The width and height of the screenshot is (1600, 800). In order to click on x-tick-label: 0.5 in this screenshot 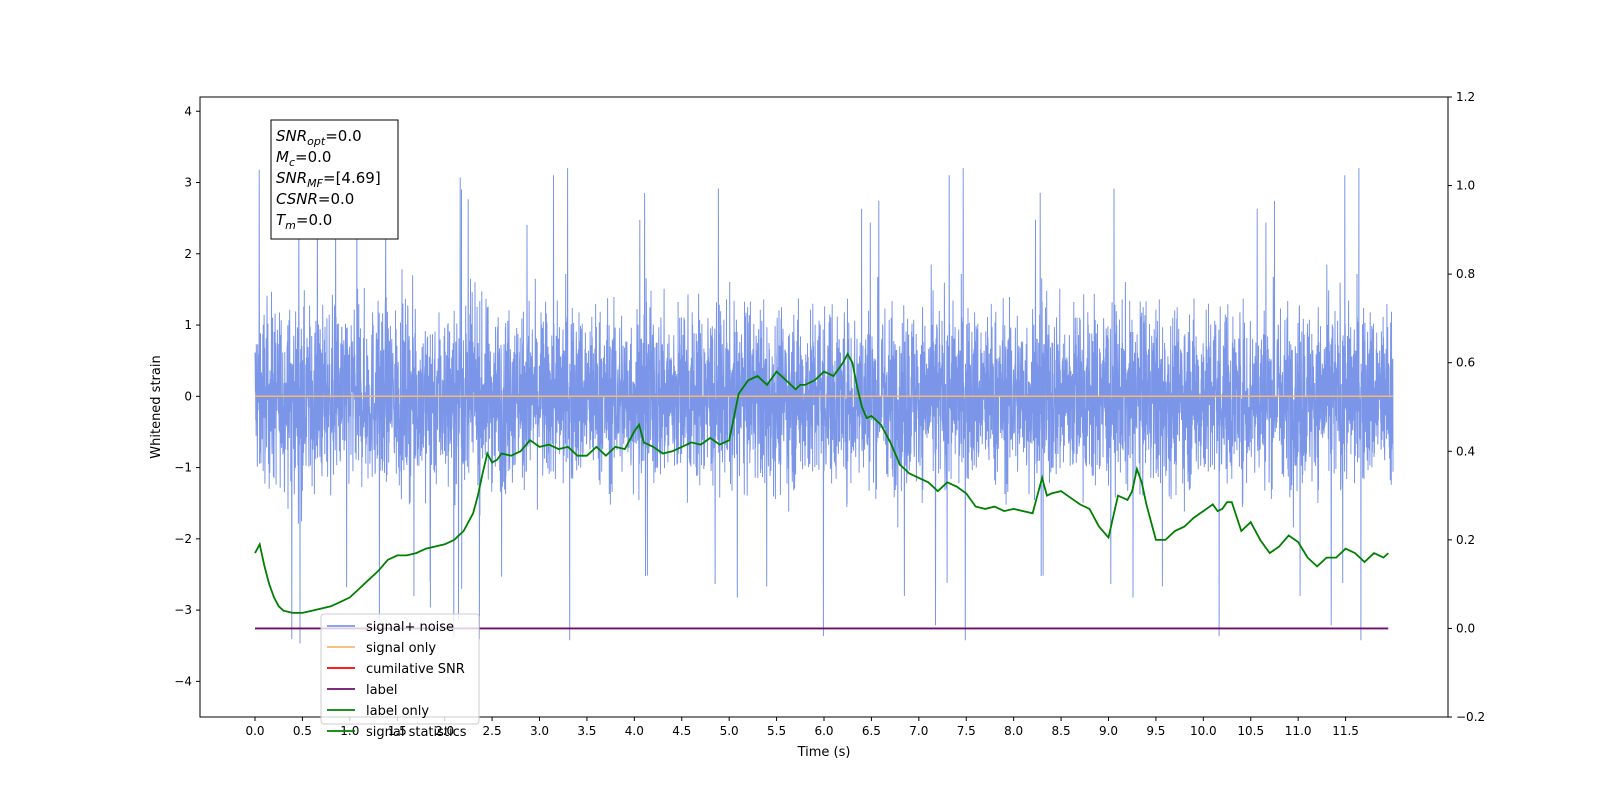, I will do `click(302, 731)`.